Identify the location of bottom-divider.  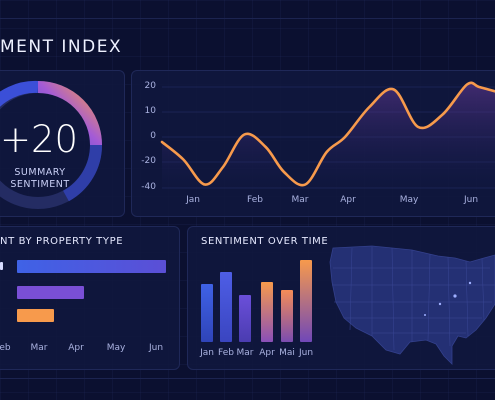
(247, 378).